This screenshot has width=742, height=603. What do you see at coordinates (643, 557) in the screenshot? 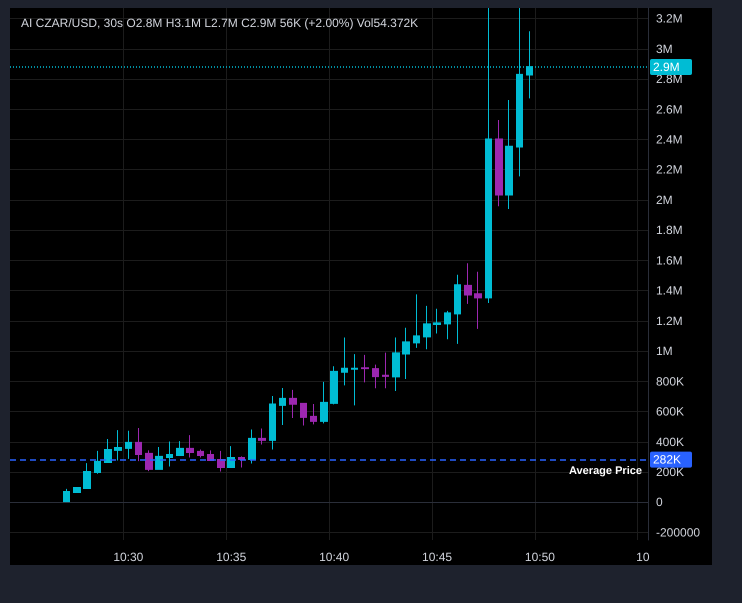
I see `x-tick-label: 10` at bounding box center [643, 557].